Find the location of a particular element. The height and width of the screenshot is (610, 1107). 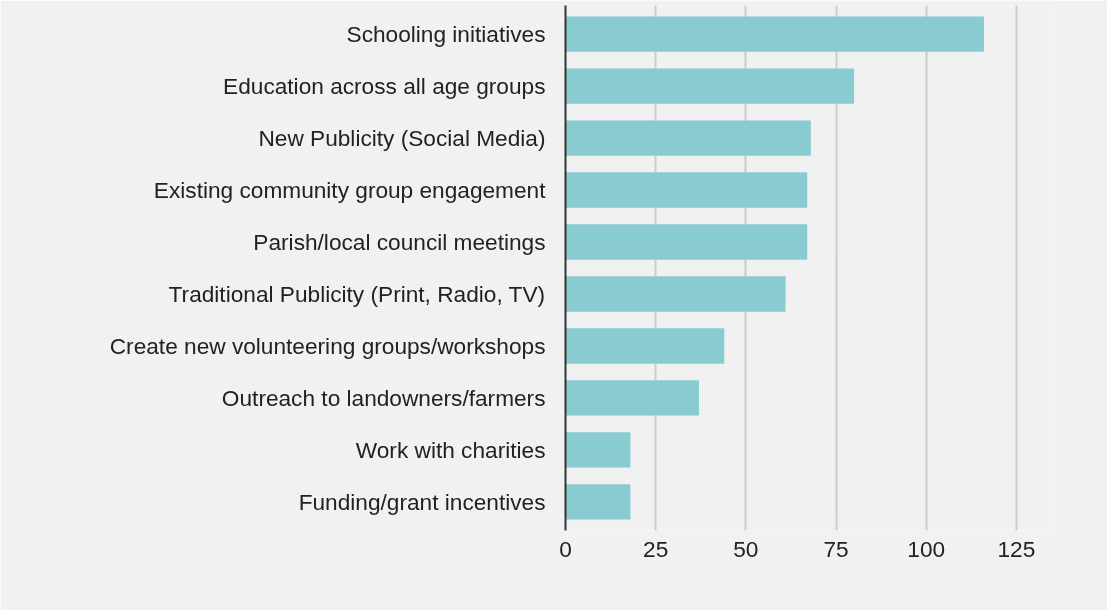

x-tick-label: 100 is located at coordinates (926, 548).